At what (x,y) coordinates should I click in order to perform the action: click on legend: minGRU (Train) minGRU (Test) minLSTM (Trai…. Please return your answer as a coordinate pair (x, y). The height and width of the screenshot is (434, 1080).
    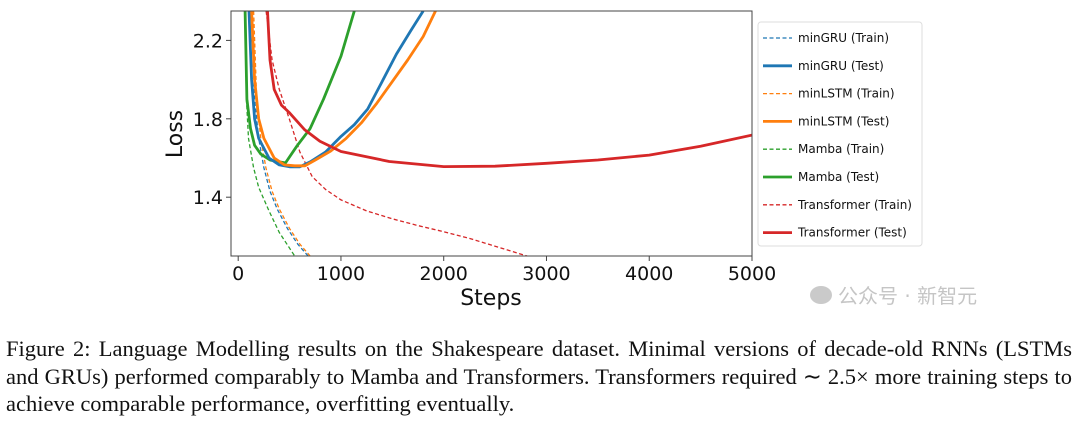
    Looking at the image, I should click on (840, 134).